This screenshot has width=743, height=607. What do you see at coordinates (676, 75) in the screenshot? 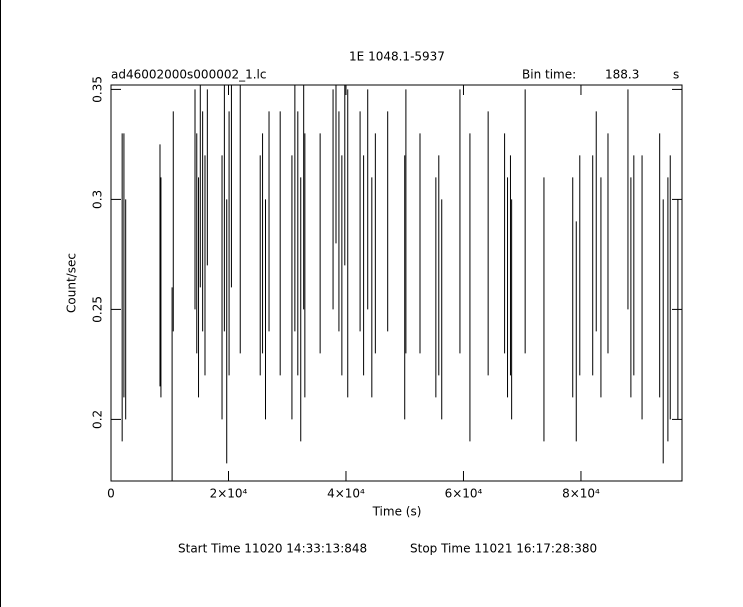
I see `bin-time-unit: s` at bounding box center [676, 75].